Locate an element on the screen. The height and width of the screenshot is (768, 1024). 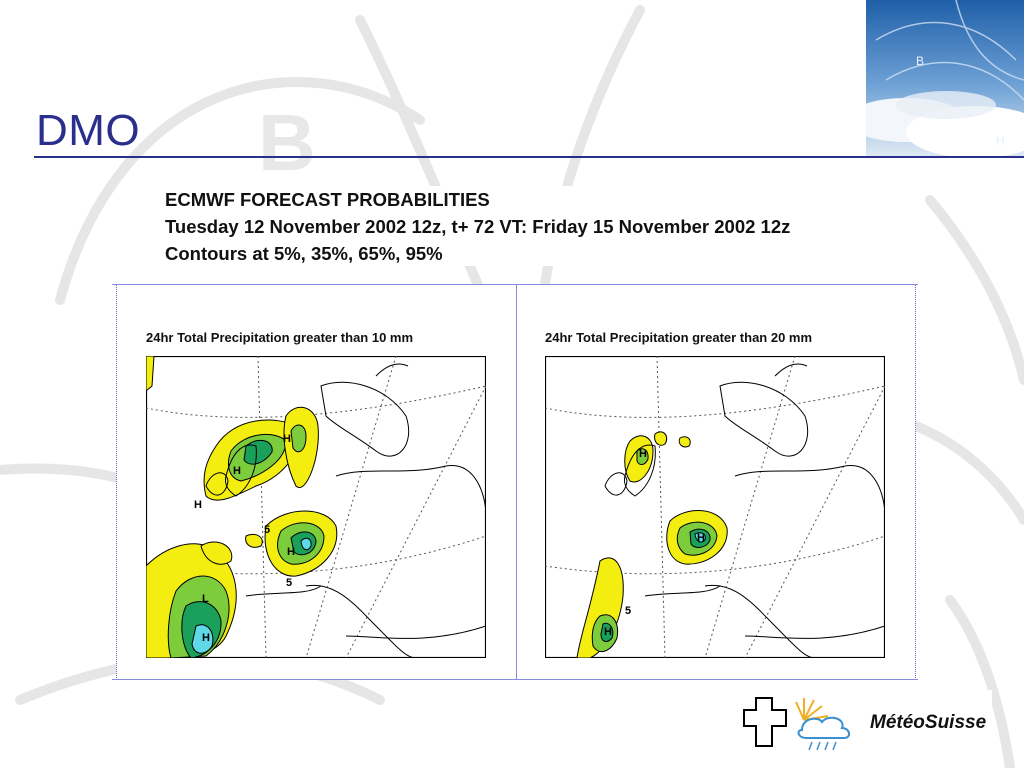
left-probability-map: H H H H L H 5 5 is located at coordinates (316, 507).